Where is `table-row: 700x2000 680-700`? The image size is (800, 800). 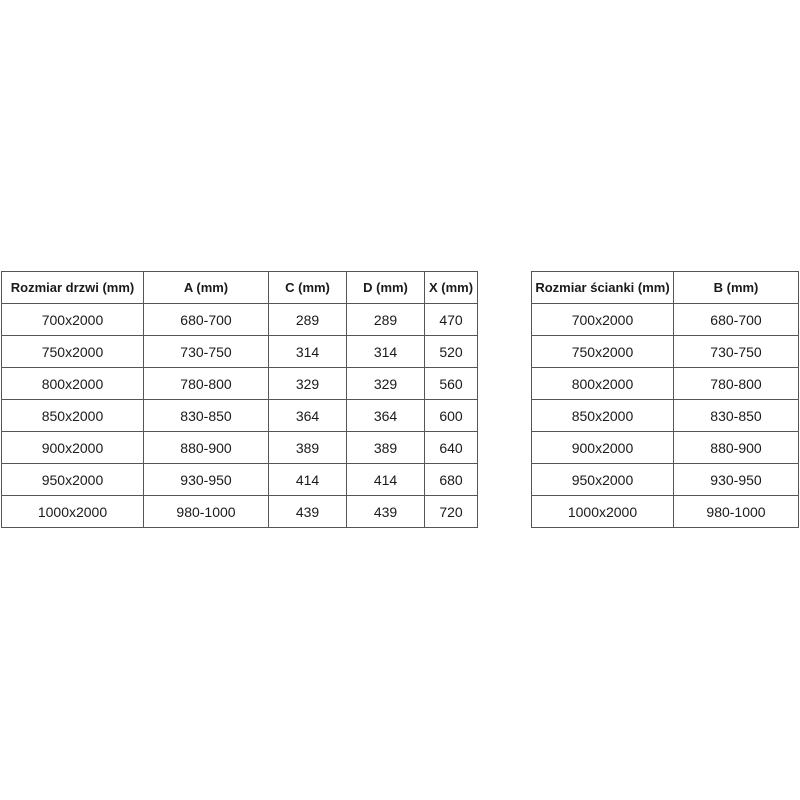 table-row: 700x2000 680-700 is located at coordinates (665, 319).